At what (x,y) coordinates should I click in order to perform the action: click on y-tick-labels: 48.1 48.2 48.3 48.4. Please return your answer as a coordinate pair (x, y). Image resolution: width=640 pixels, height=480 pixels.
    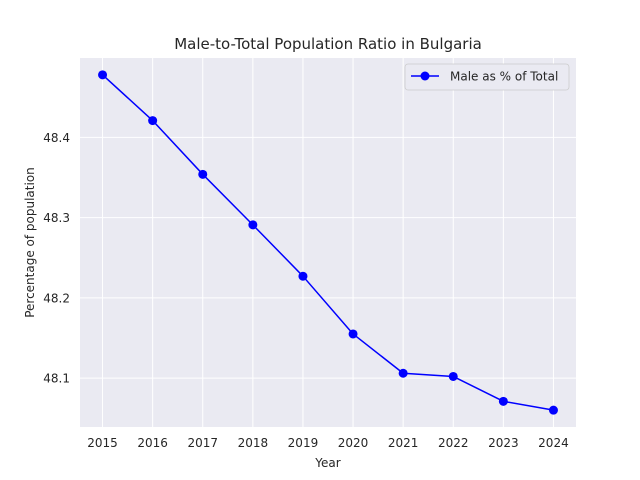
    Looking at the image, I should click on (56, 258).